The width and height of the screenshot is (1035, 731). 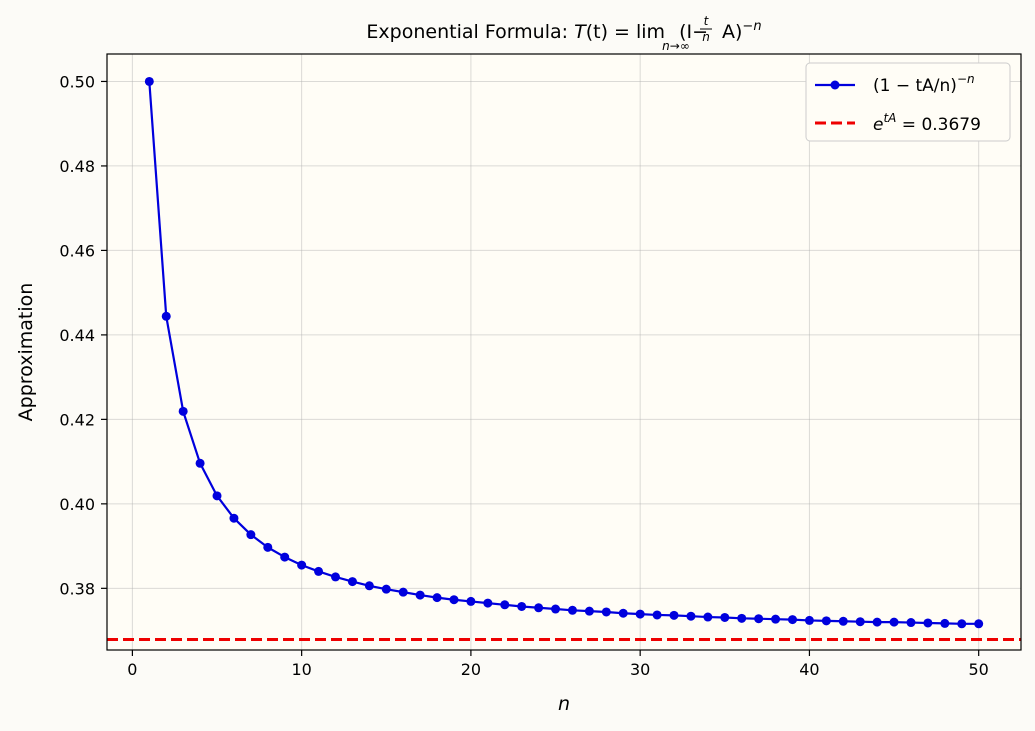 What do you see at coordinates (706, 37) in the screenshot?
I see `title-fraction-denominator: n` at bounding box center [706, 37].